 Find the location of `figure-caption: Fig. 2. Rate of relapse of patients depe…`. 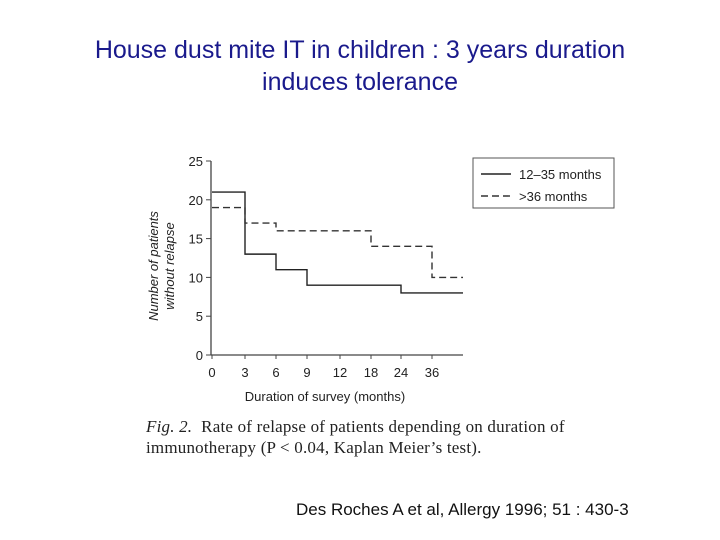

figure-caption: Fig. 2. Rate of relapse of patients depe… is located at coordinates (391, 437).